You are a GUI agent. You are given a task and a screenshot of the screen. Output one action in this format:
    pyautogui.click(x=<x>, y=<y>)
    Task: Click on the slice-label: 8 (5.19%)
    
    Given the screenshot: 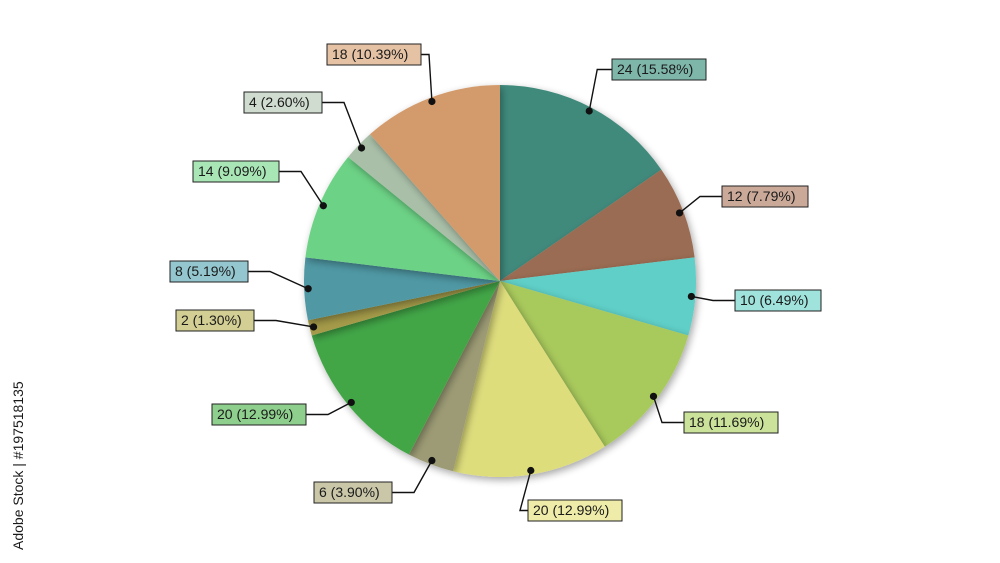 What is the action you would take?
    pyautogui.click(x=205, y=271)
    